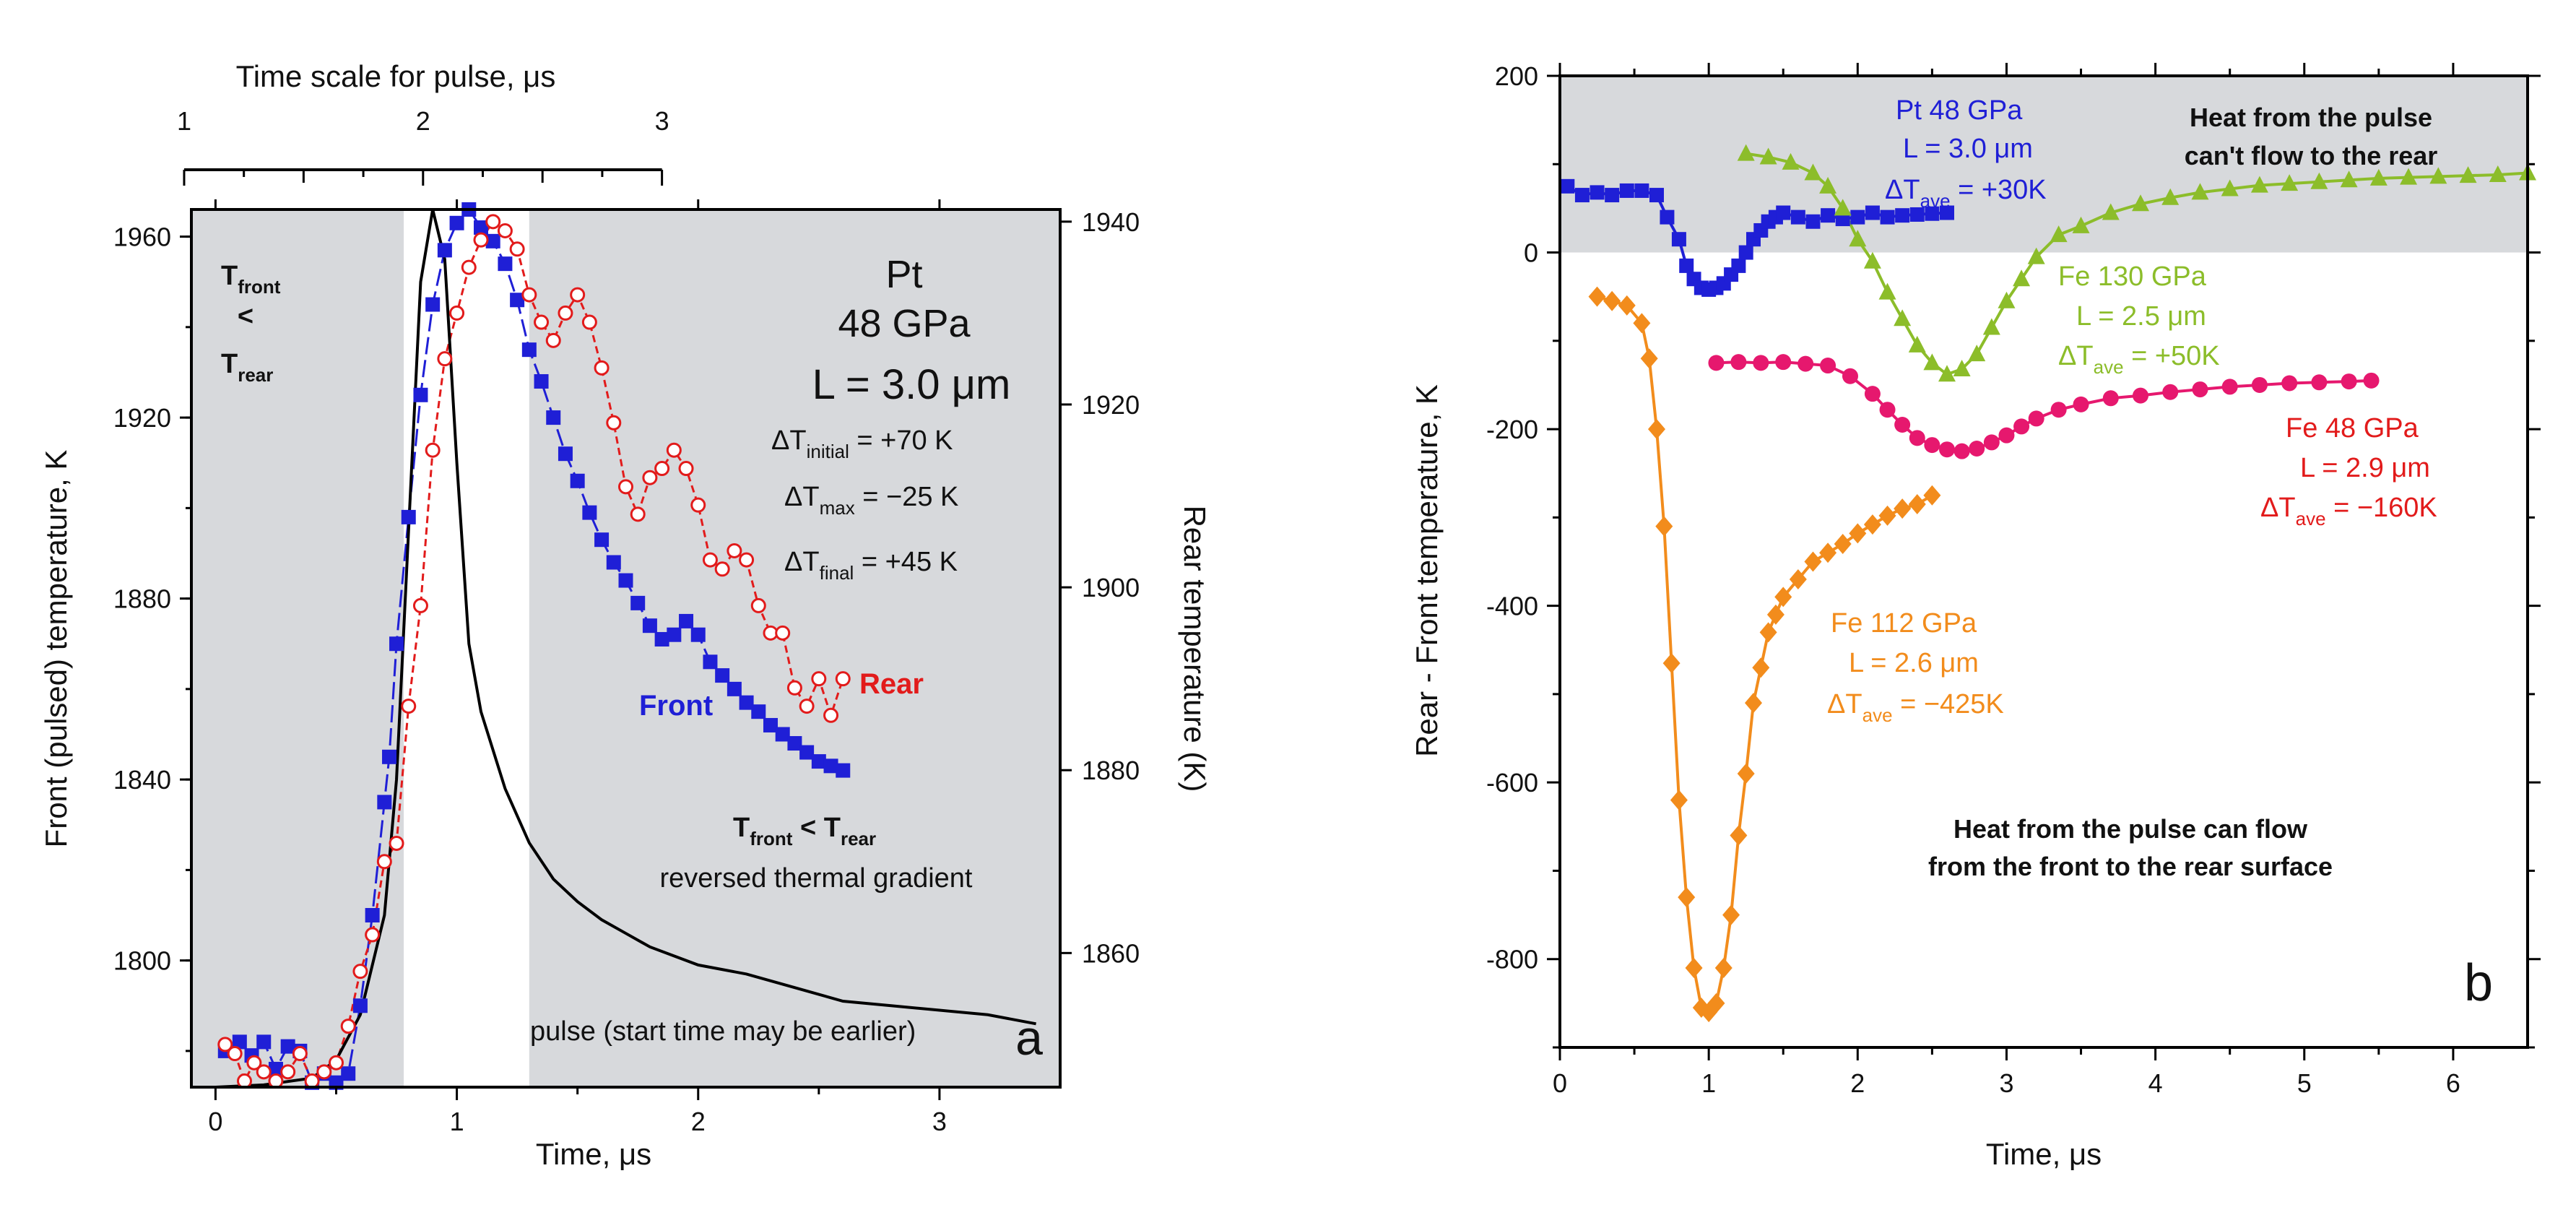  What do you see at coordinates (152, 637) in the screenshot?
I see `y-ticks-a: 1800 1840 1880 1920 1960` at bounding box center [152, 637].